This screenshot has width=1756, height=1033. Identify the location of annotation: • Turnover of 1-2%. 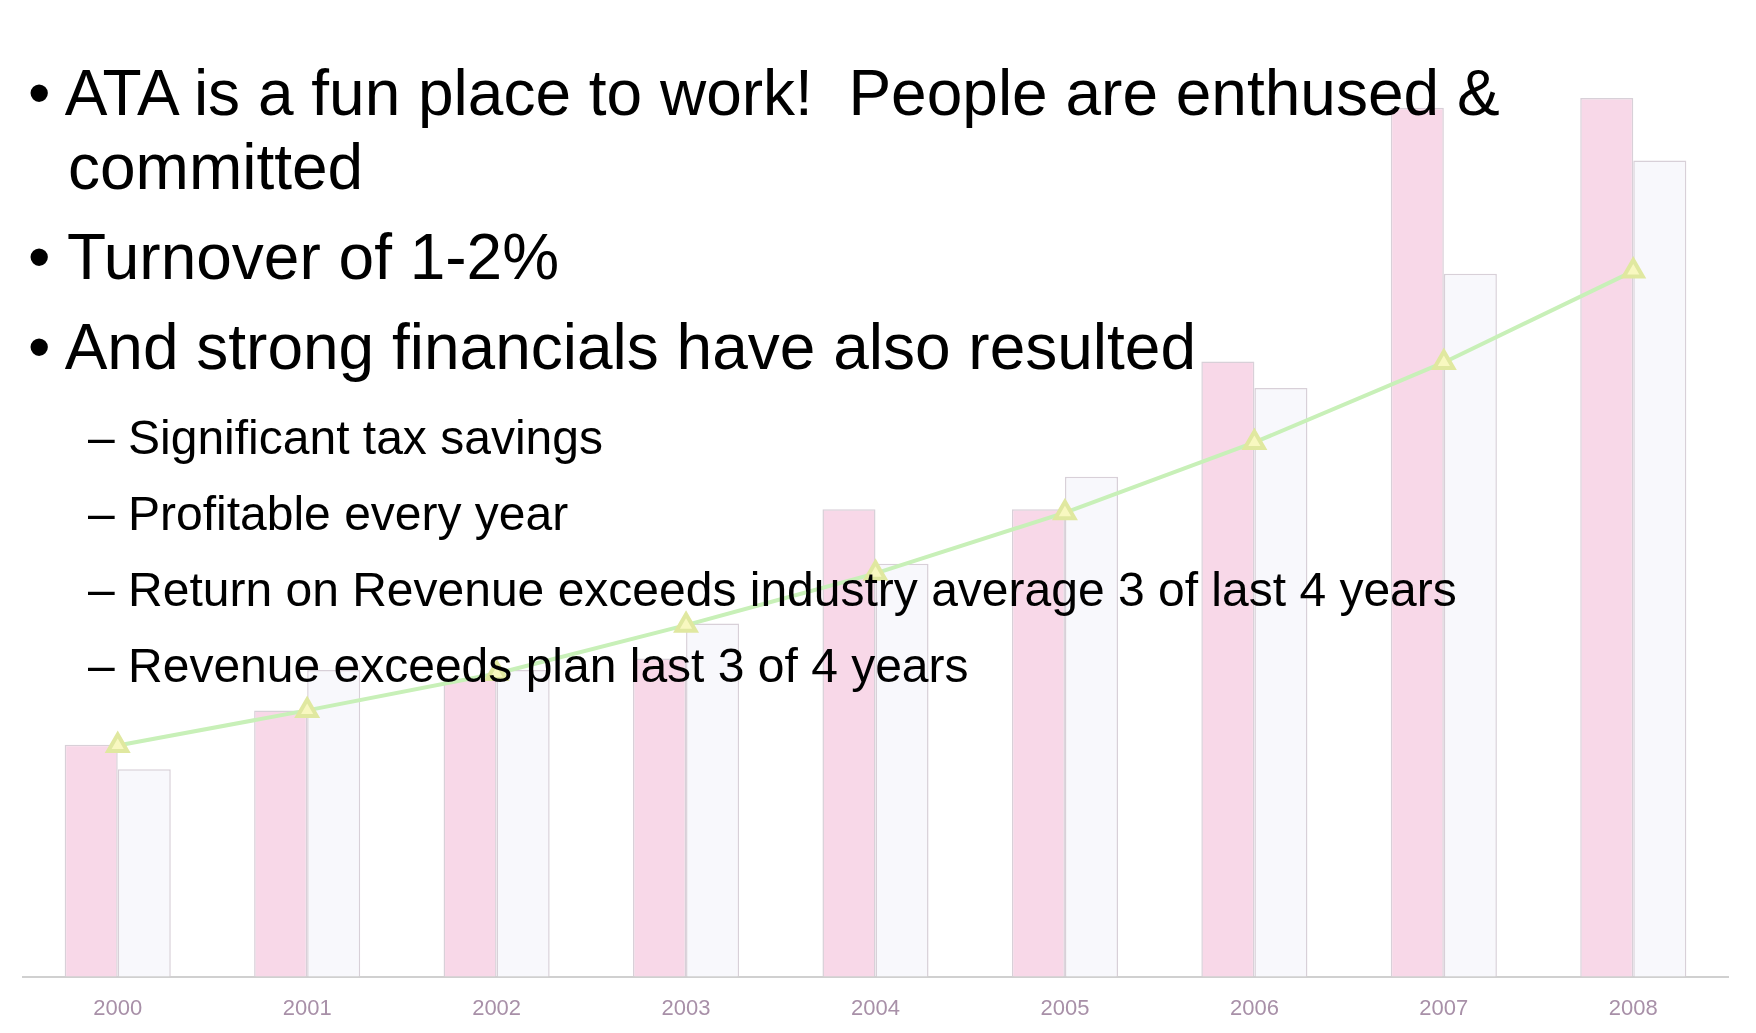
(294, 257).